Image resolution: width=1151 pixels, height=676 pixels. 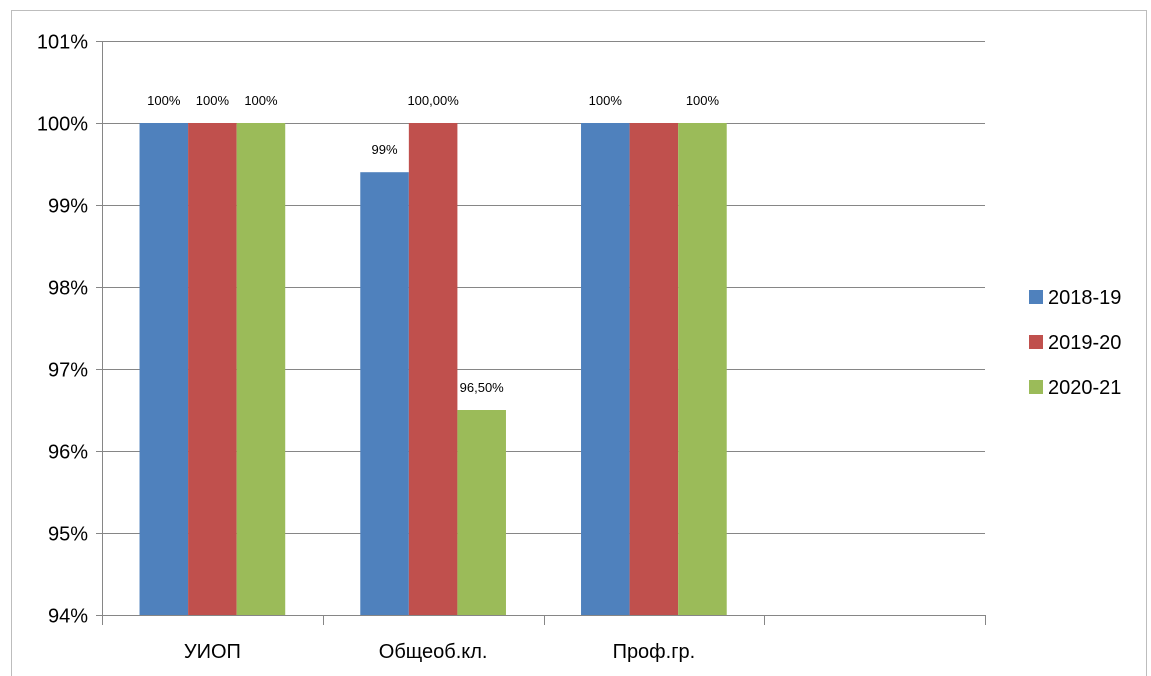 I want to click on y-tick-label: 94%, so click(x=68, y=617).